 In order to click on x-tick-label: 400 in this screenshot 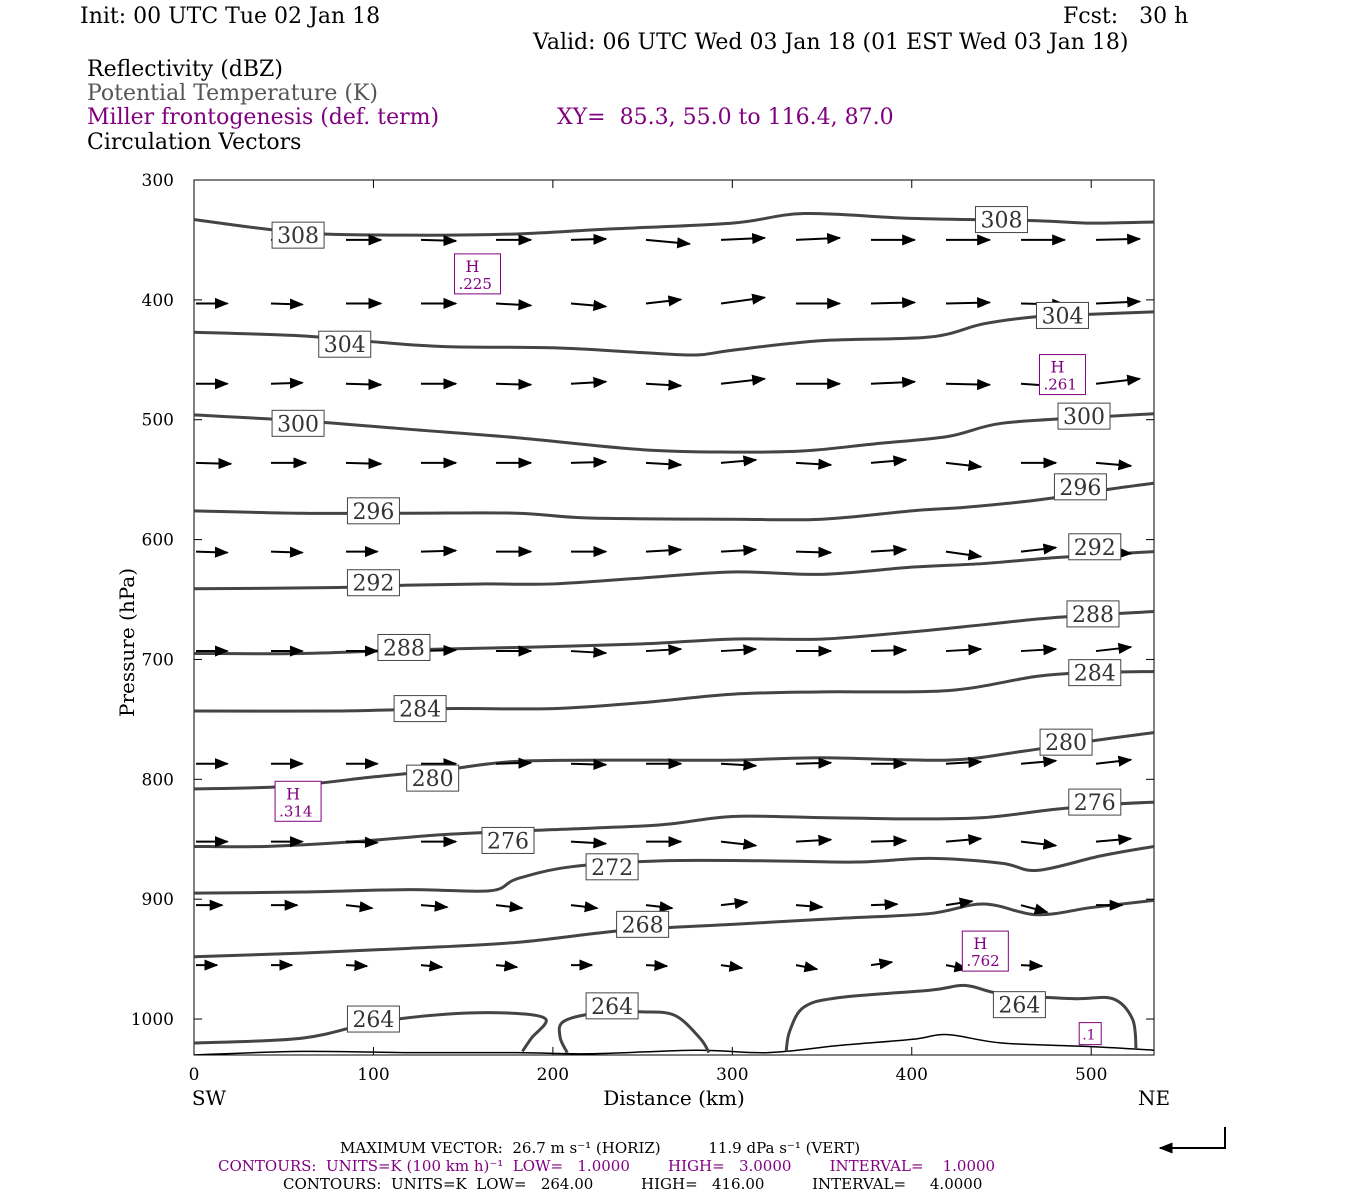, I will do `click(912, 1075)`.